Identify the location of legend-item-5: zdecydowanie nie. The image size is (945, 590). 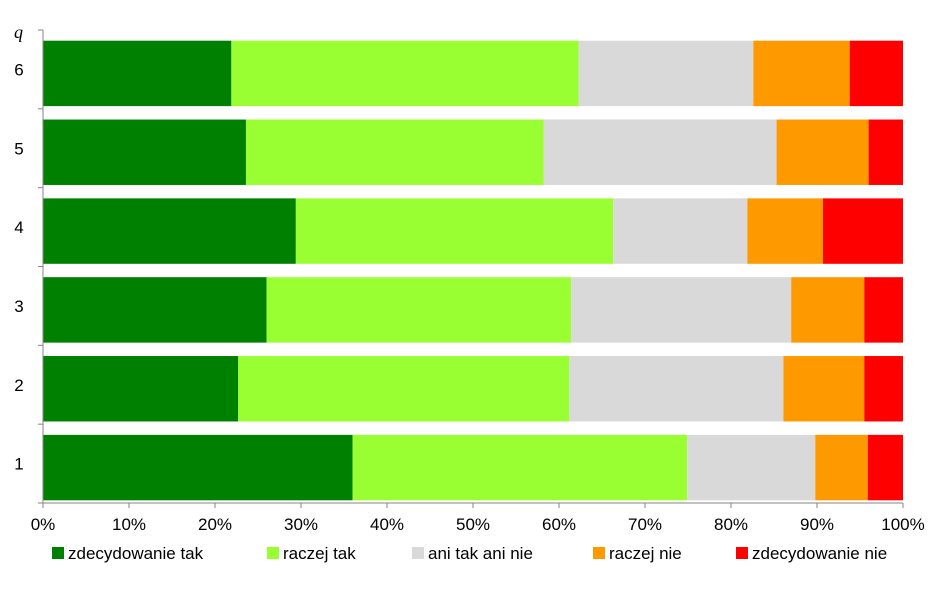
(811, 553).